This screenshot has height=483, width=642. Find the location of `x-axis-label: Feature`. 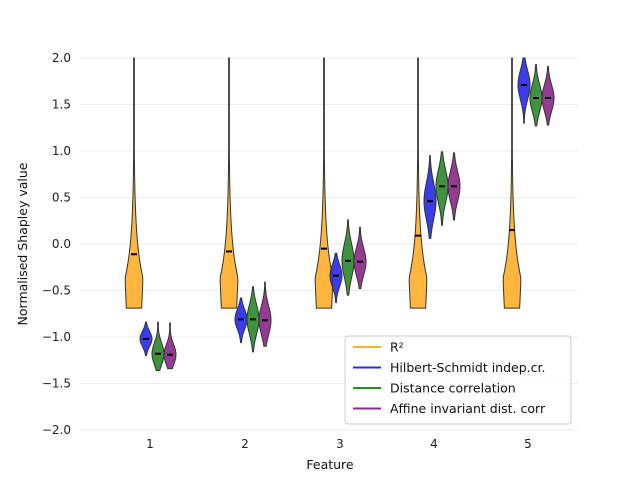

x-axis-label: Feature is located at coordinates (330, 464).